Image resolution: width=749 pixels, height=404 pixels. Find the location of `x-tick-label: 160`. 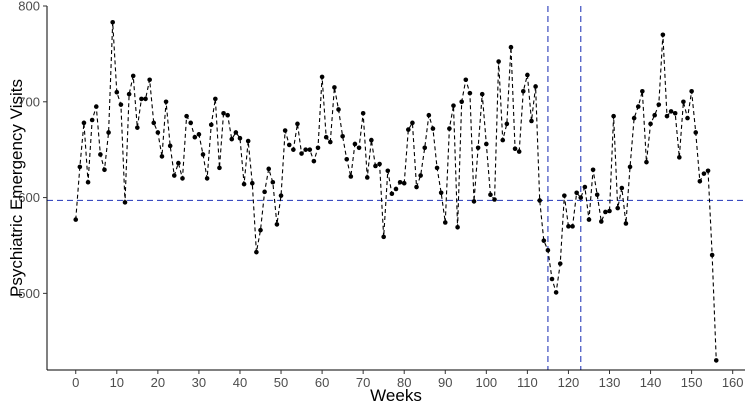

x-tick-label: 160 is located at coordinates (733, 382).